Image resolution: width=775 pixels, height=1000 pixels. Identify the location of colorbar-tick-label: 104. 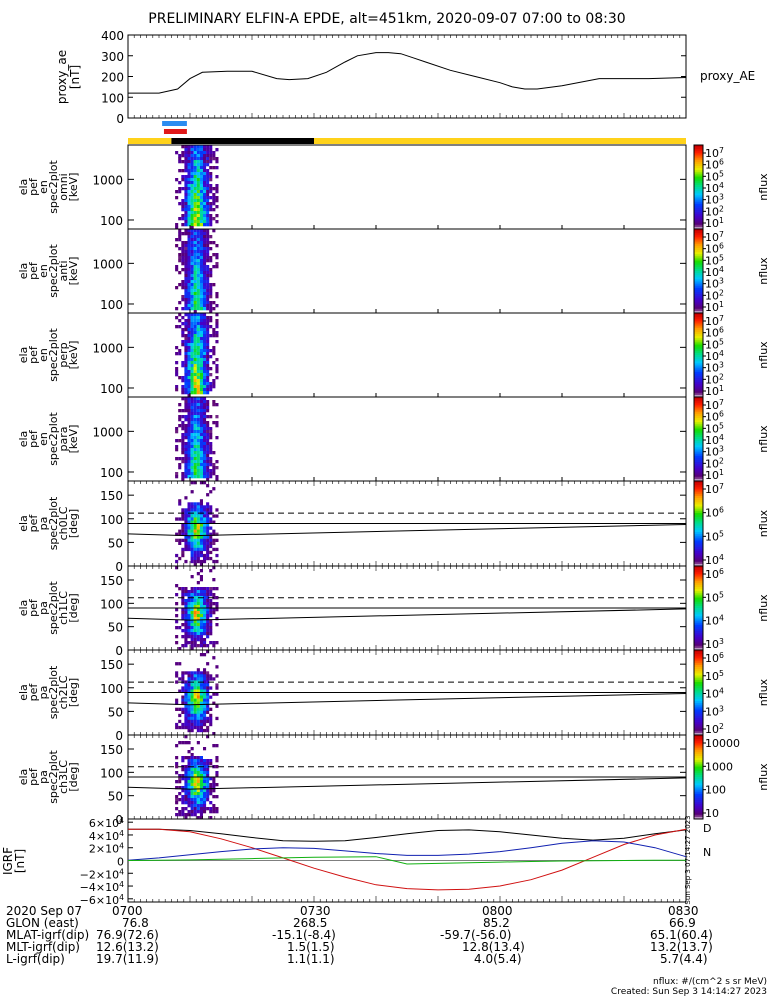
(714, 272).